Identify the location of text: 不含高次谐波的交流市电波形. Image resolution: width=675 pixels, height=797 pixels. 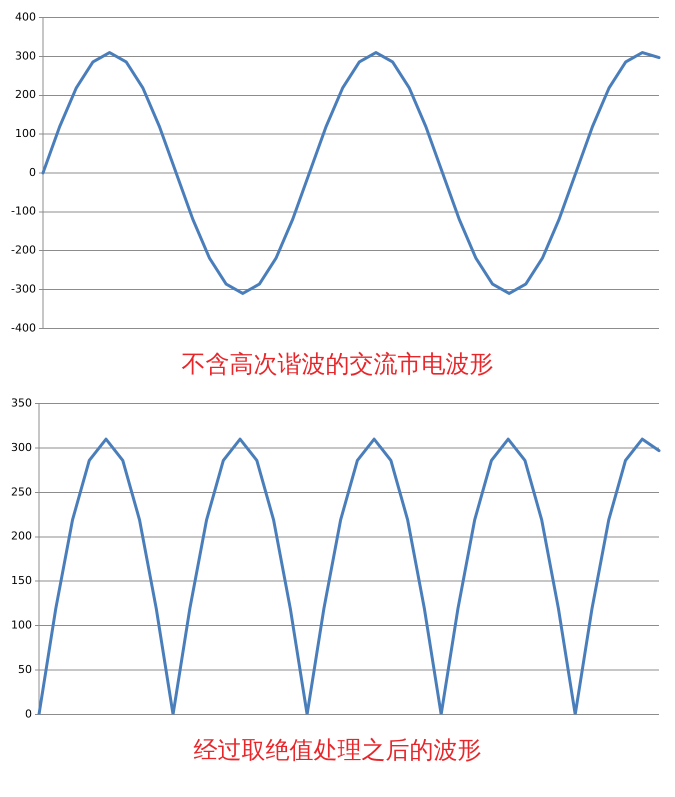
(337, 364).